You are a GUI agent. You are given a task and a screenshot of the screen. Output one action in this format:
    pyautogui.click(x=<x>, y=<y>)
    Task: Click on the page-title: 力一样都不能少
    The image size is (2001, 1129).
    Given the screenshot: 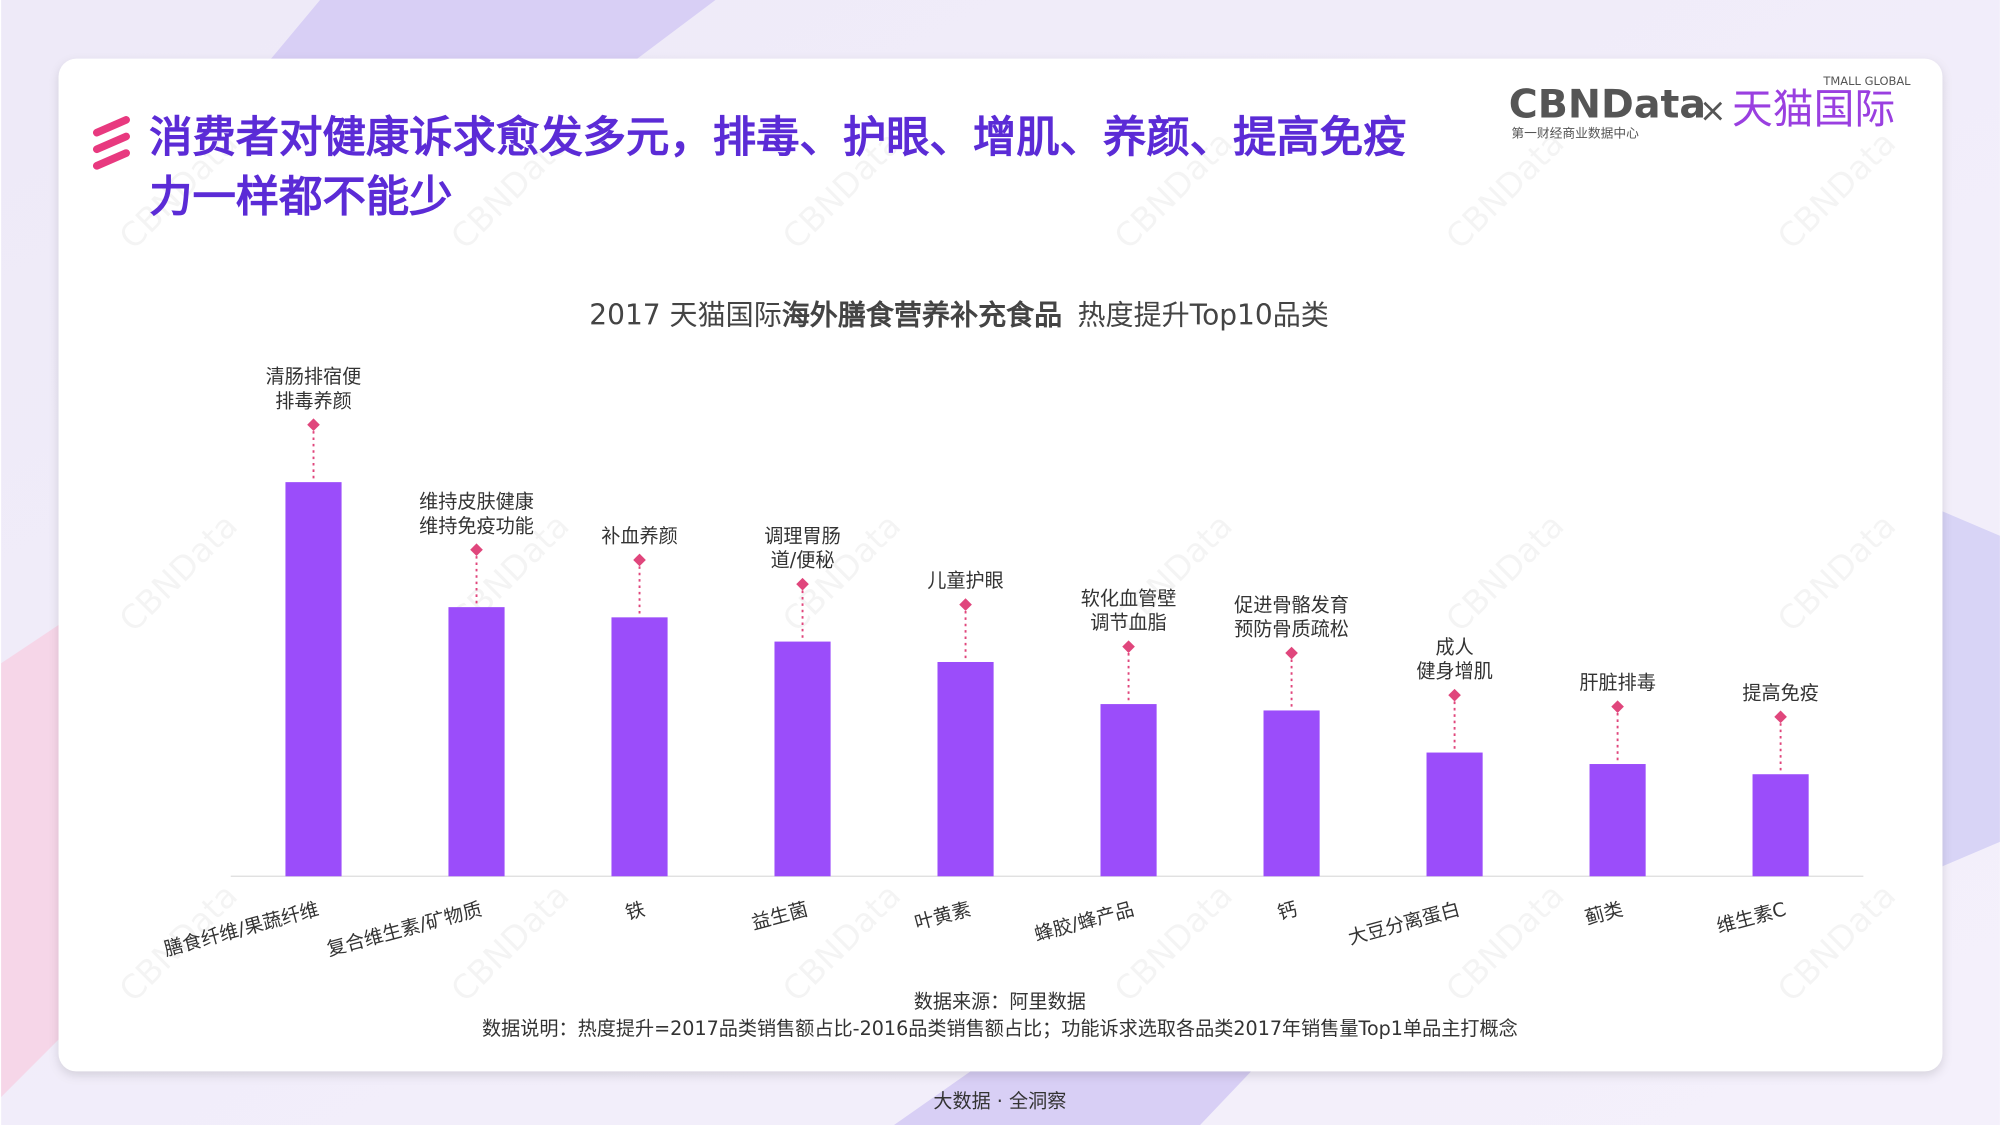 What is the action you would take?
    pyautogui.click(x=301, y=198)
    